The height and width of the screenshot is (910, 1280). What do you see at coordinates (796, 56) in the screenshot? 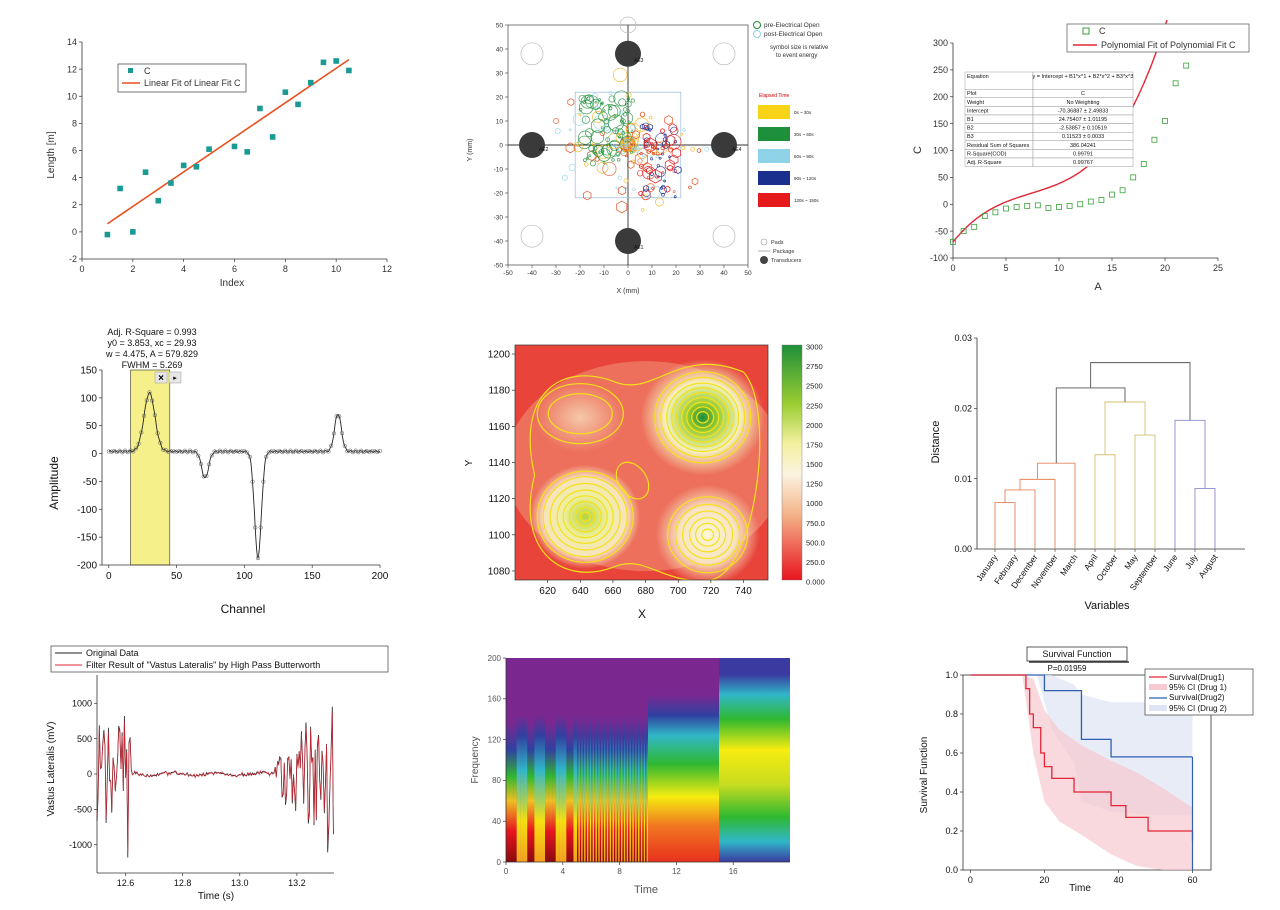
I see `legend-note-2: to event energy` at bounding box center [796, 56].